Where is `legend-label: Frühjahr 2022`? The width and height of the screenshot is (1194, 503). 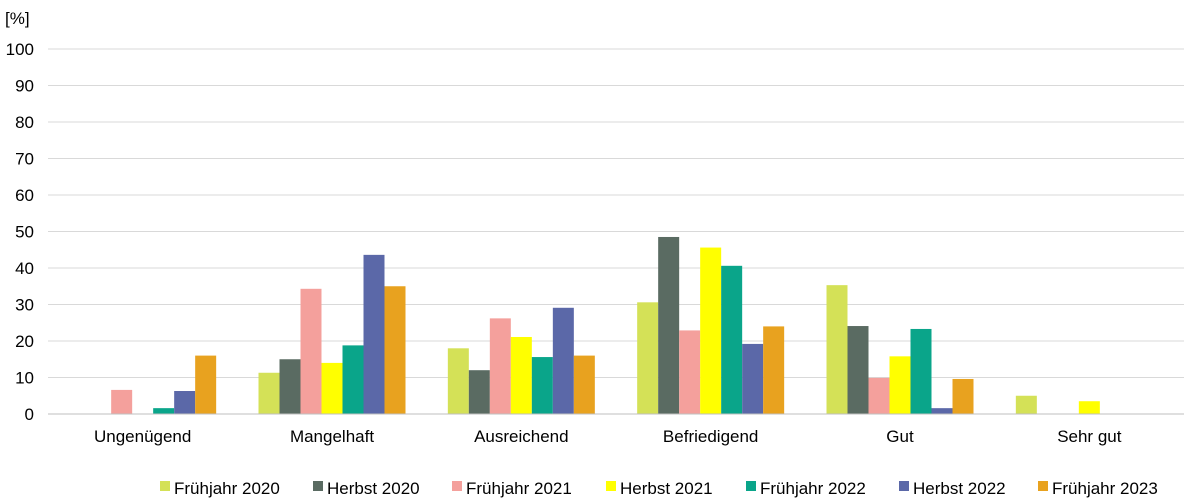
legend-label: Frühjahr 2022 is located at coordinates (813, 488).